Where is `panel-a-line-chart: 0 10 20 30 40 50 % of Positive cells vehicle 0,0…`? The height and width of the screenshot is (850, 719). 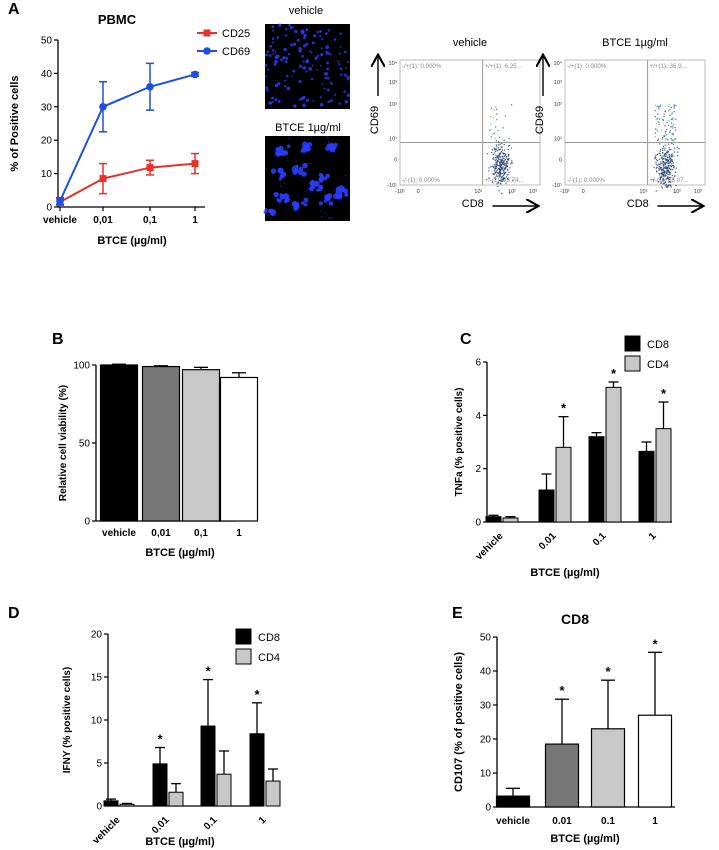
panel-a-line-chart: 0 10 20 30 40 50 % of Positive cells vehicle 0,0… is located at coordinates (129, 129).